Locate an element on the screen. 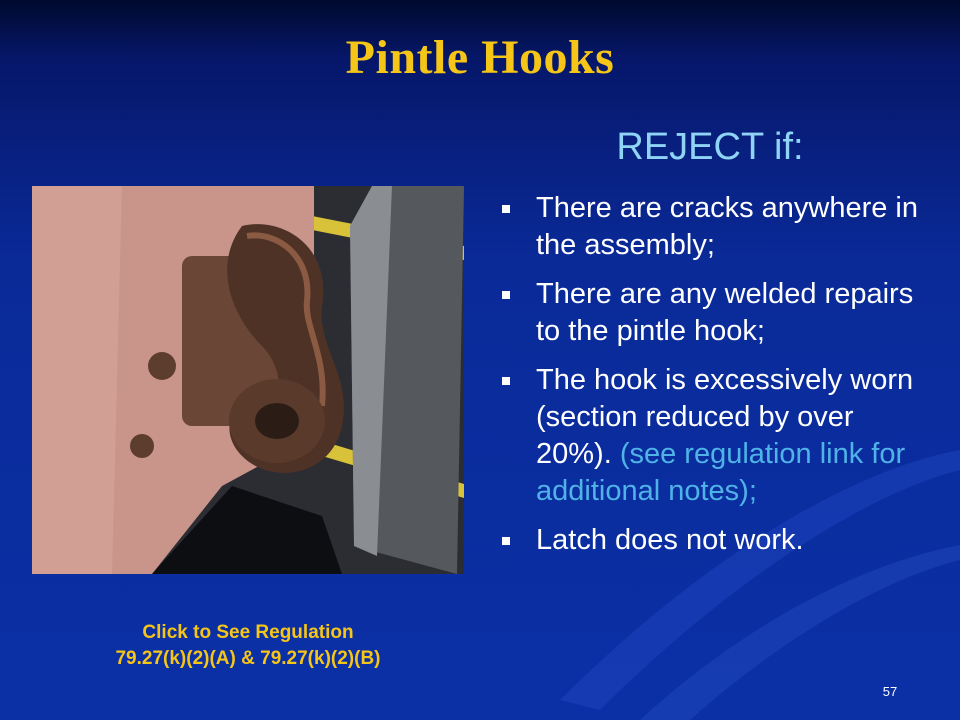 Image resolution: width=960 pixels, height=720 pixels. bullet-item-latch: Latch does not work. is located at coordinates (716, 540).